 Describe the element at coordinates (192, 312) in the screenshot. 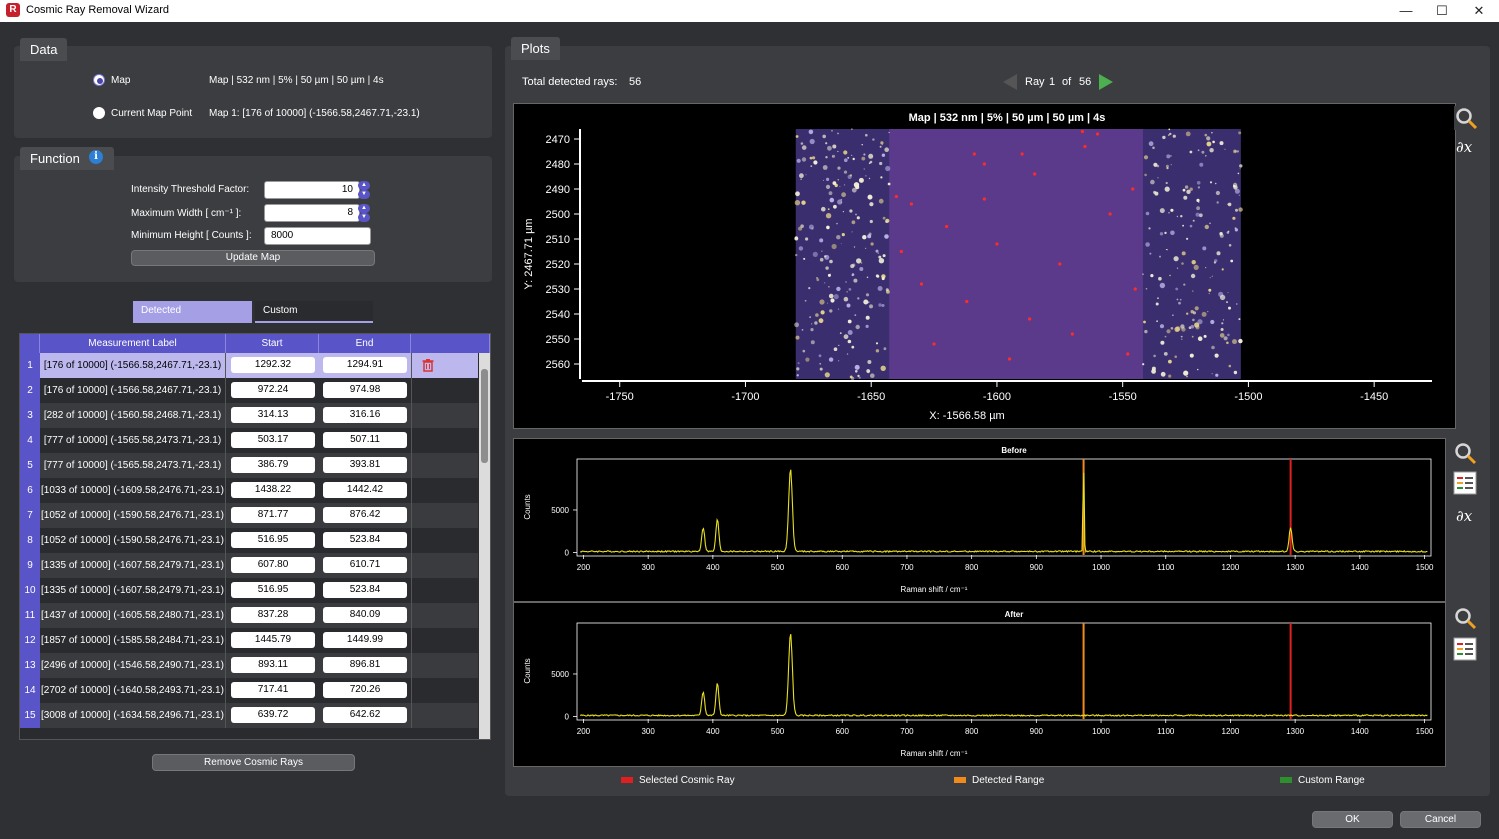

I see `tab-detected: Detected` at that location.